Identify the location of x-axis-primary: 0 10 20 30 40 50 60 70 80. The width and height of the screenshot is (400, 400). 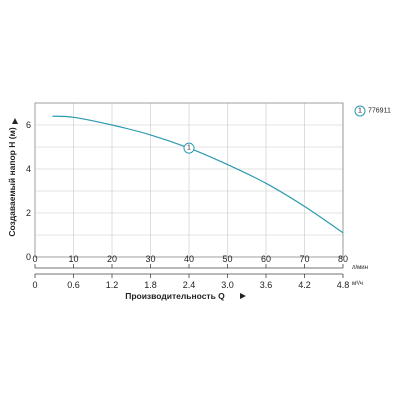
(190, 261).